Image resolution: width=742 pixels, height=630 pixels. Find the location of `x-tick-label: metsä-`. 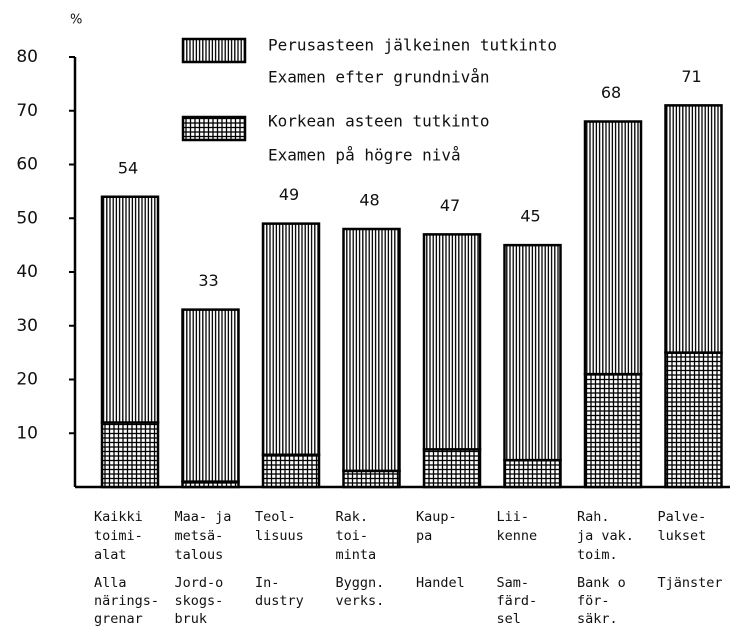

x-tick-label: metsä- is located at coordinates (199, 536).